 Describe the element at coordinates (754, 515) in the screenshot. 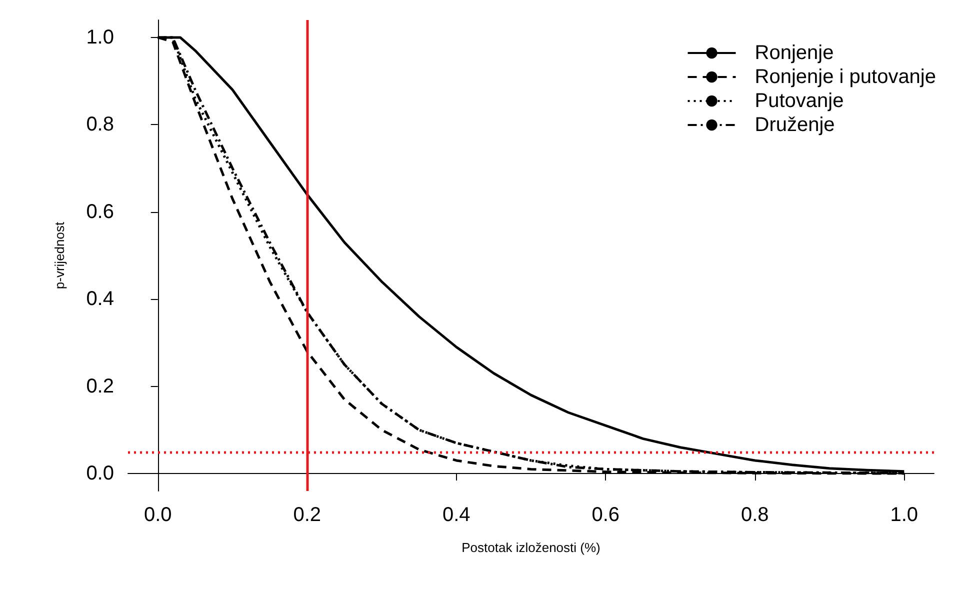

I see `x-tick-label: 0.8` at that location.